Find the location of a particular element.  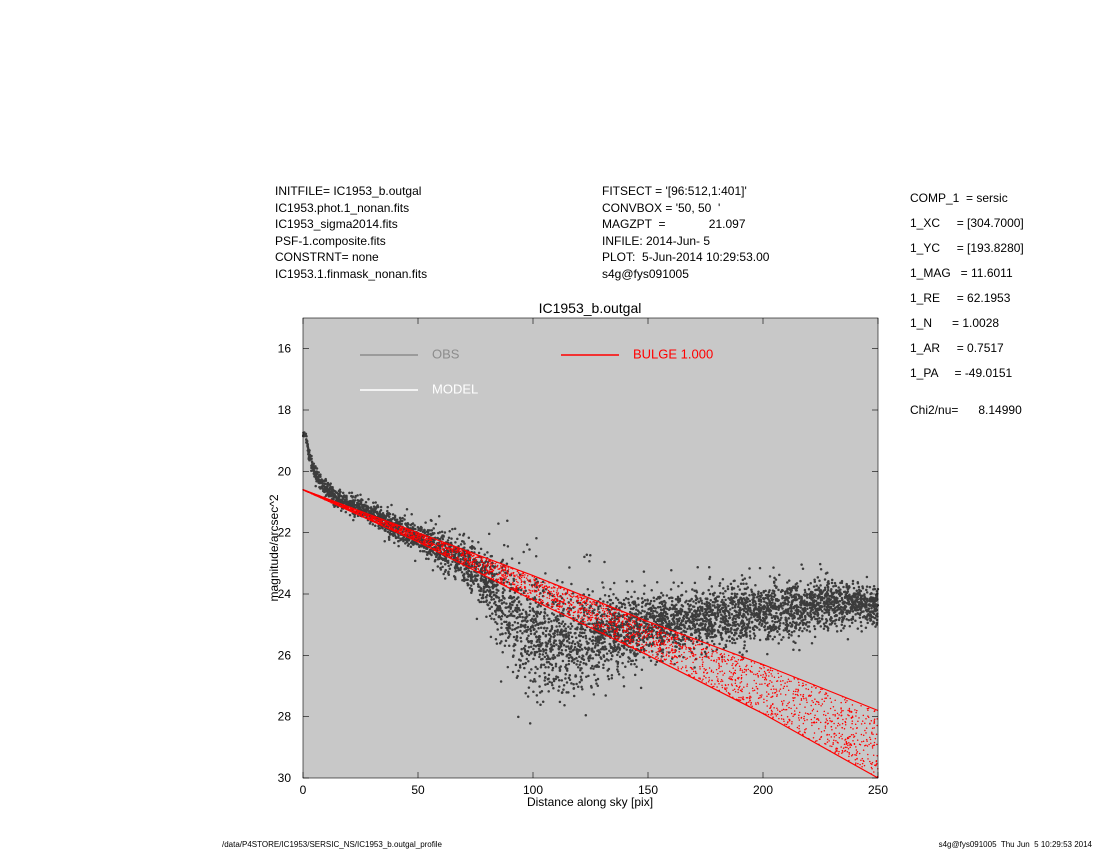

header-constraint: CONSTRNT= none is located at coordinates (327, 257).